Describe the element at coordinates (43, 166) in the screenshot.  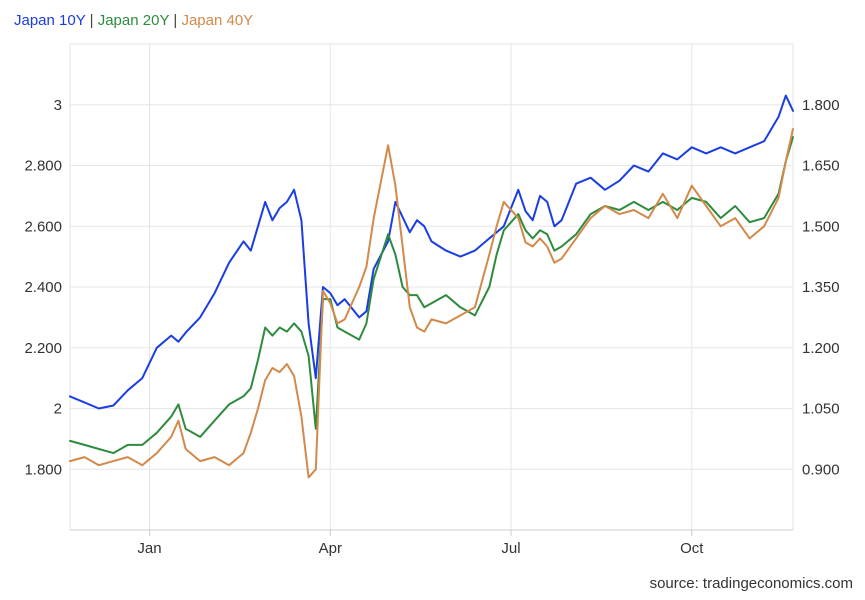
I see `left-axis-tick-label: 2.800` at that location.